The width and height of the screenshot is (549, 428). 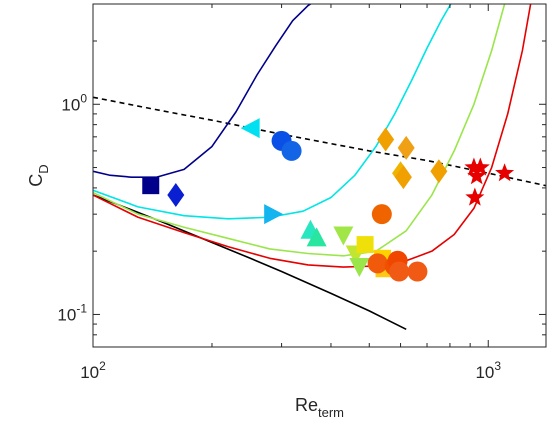 What do you see at coordinates (81, 308) in the screenshot?
I see `y-tick-exponent: -1` at bounding box center [81, 308].